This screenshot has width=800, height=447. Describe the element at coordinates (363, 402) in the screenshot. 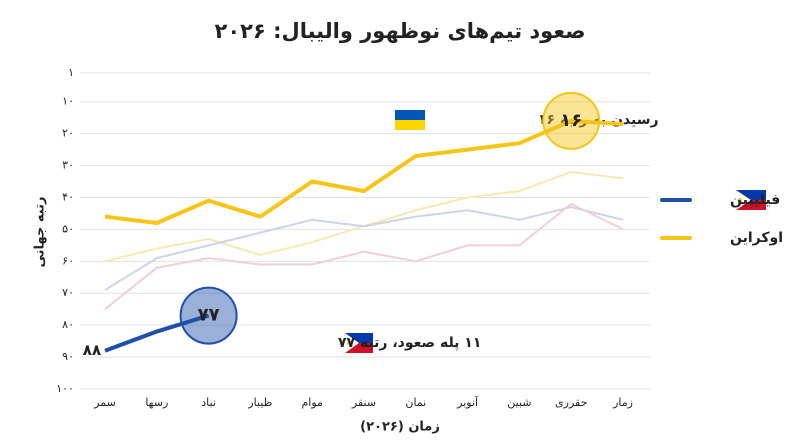

I see `x-tick-label: سنقر` at that location.